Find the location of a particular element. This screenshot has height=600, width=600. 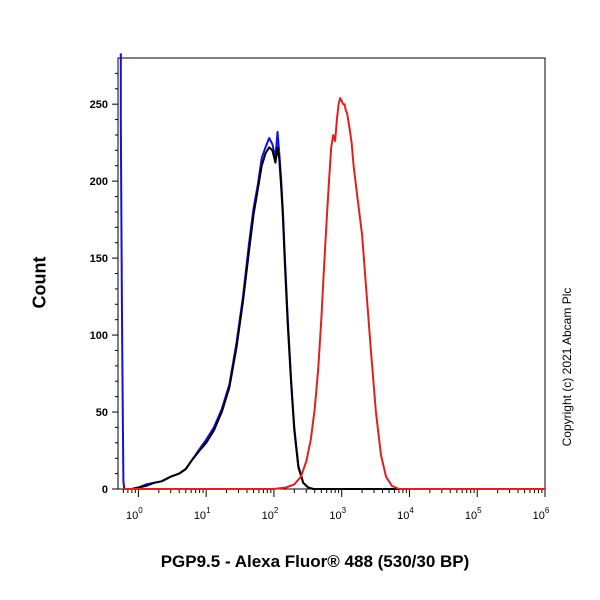

y-tick-label: 0 is located at coordinates (105, 490).